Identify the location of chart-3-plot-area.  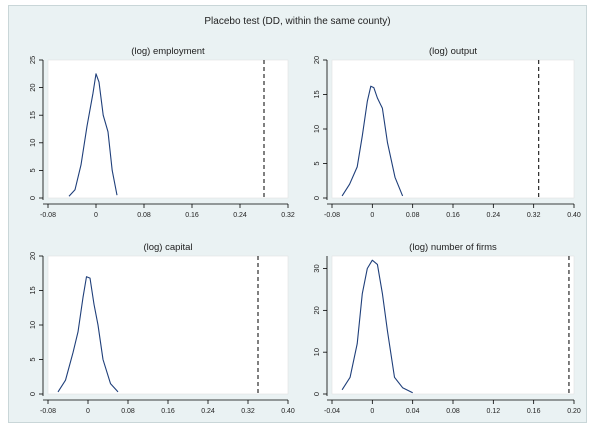
(168, 325).